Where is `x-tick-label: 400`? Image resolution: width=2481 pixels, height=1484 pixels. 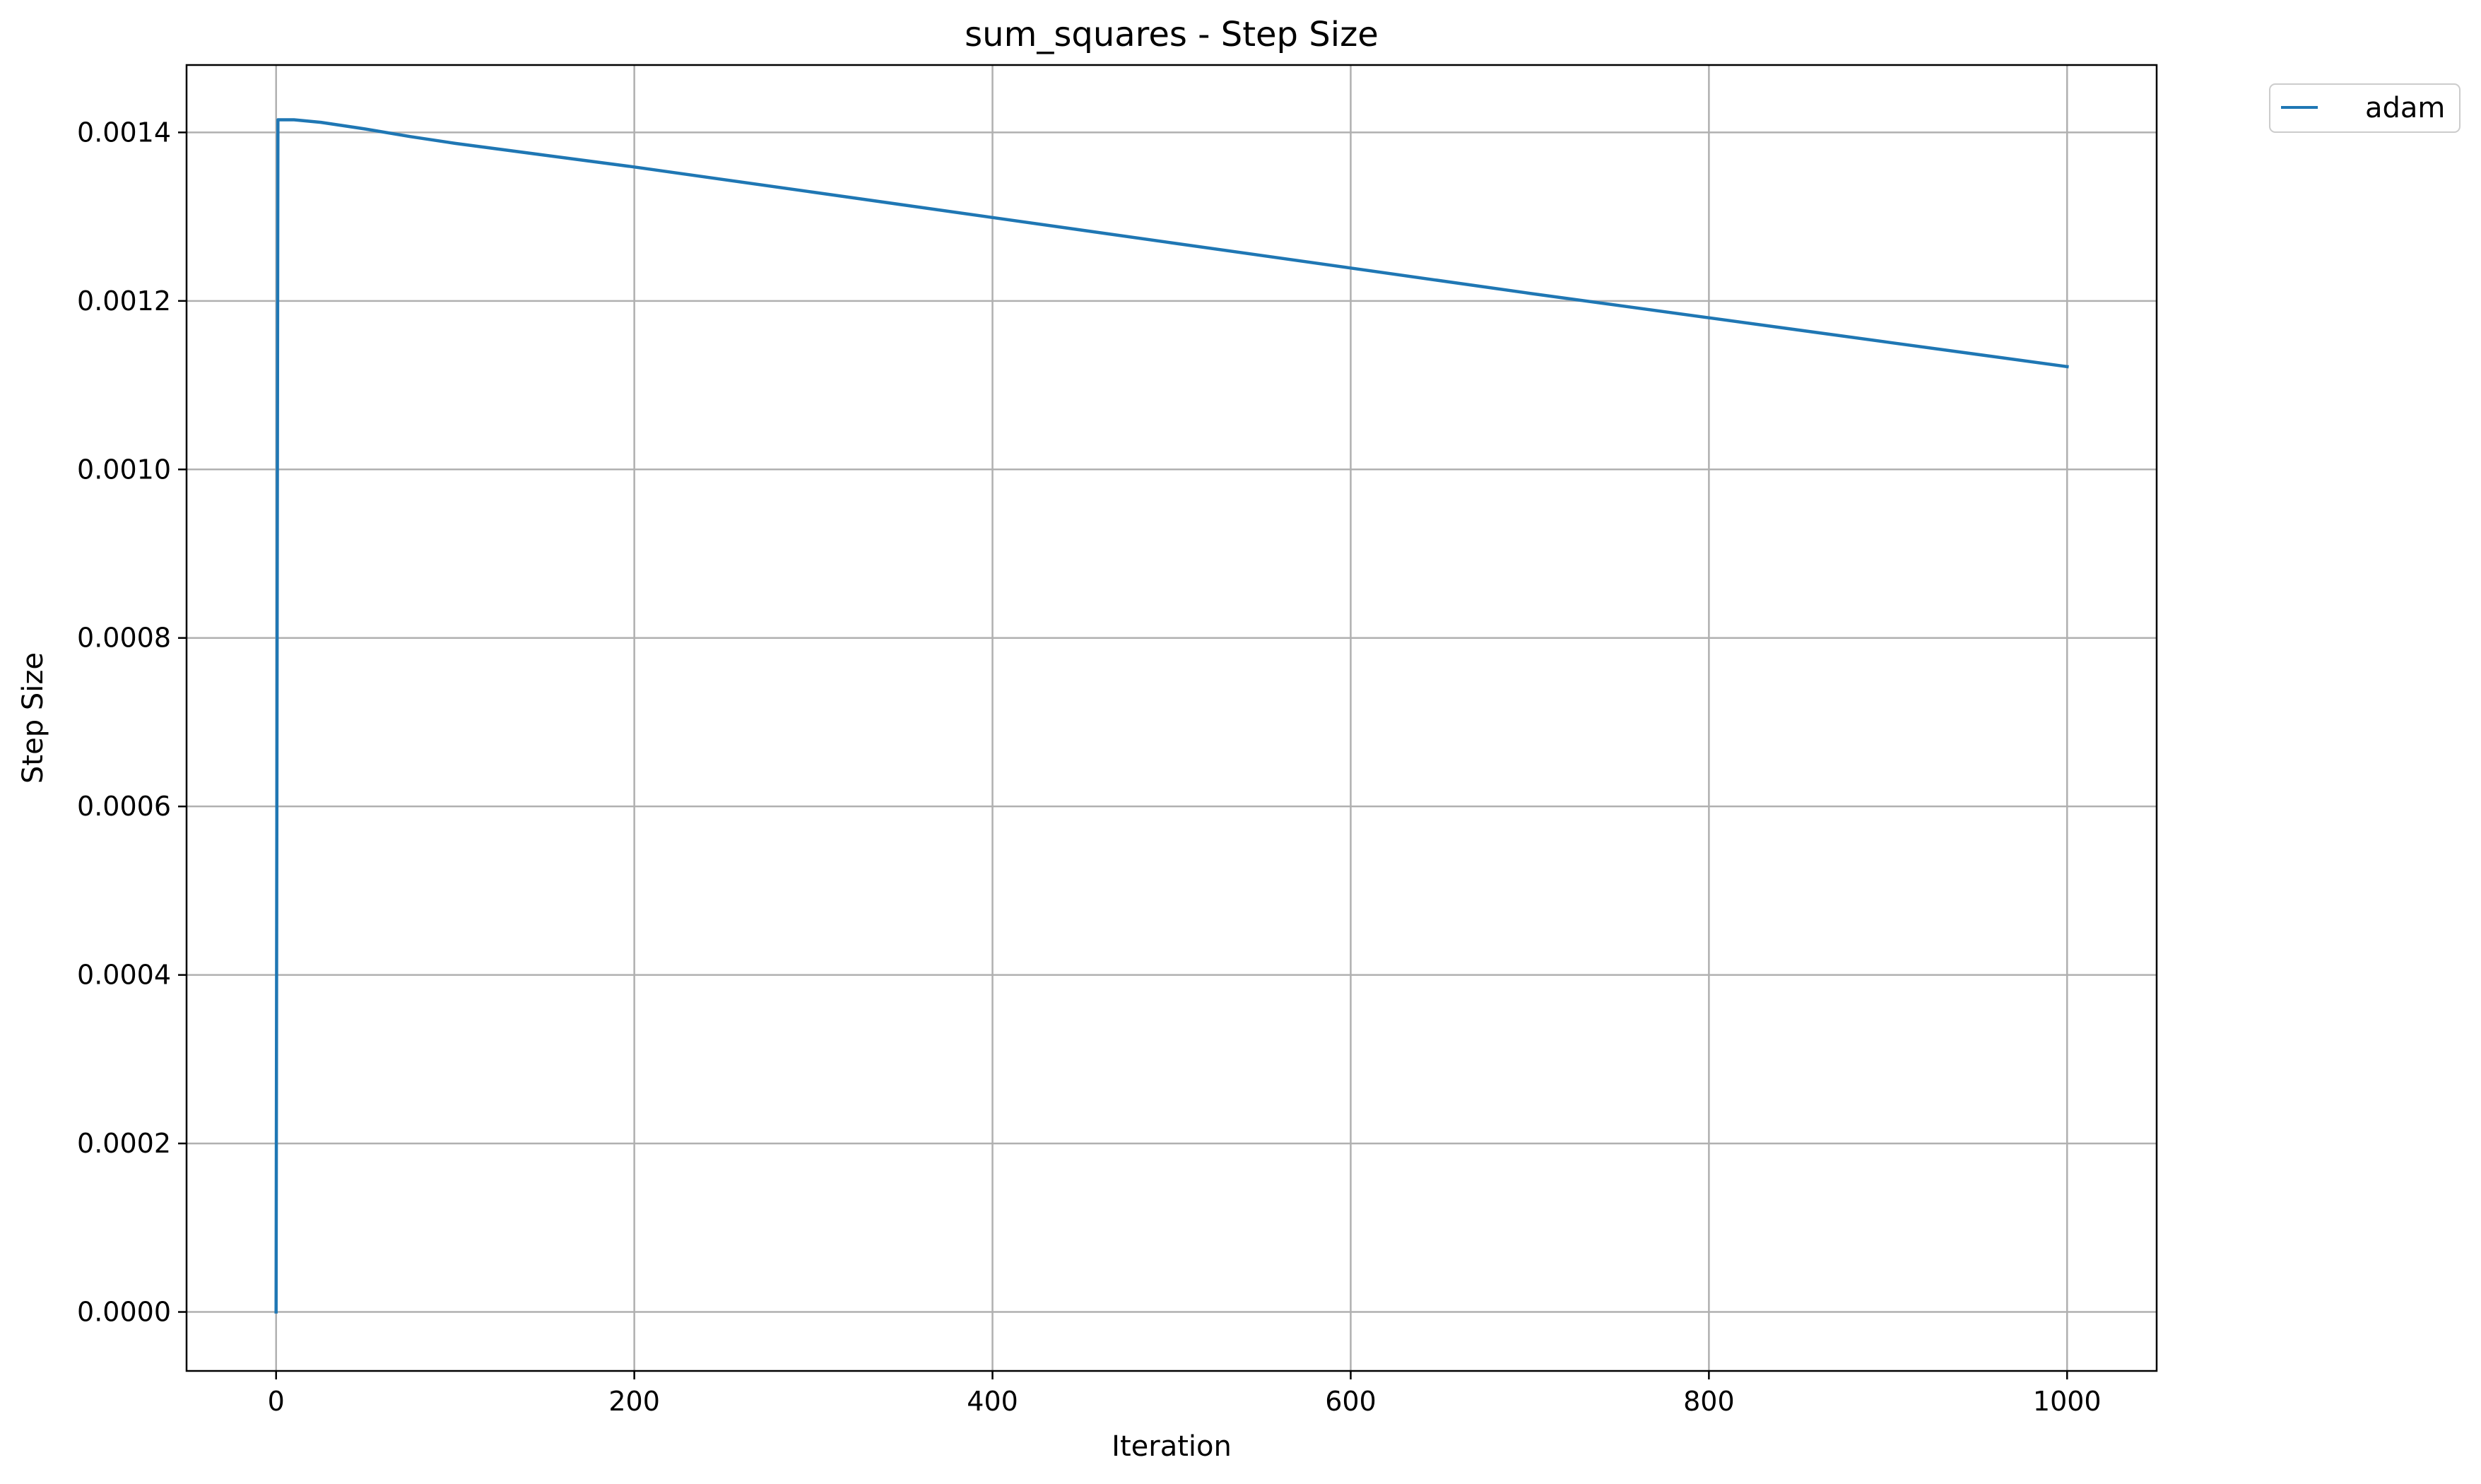
x-tick-label: 400 is located at coordinates (993, 1401).